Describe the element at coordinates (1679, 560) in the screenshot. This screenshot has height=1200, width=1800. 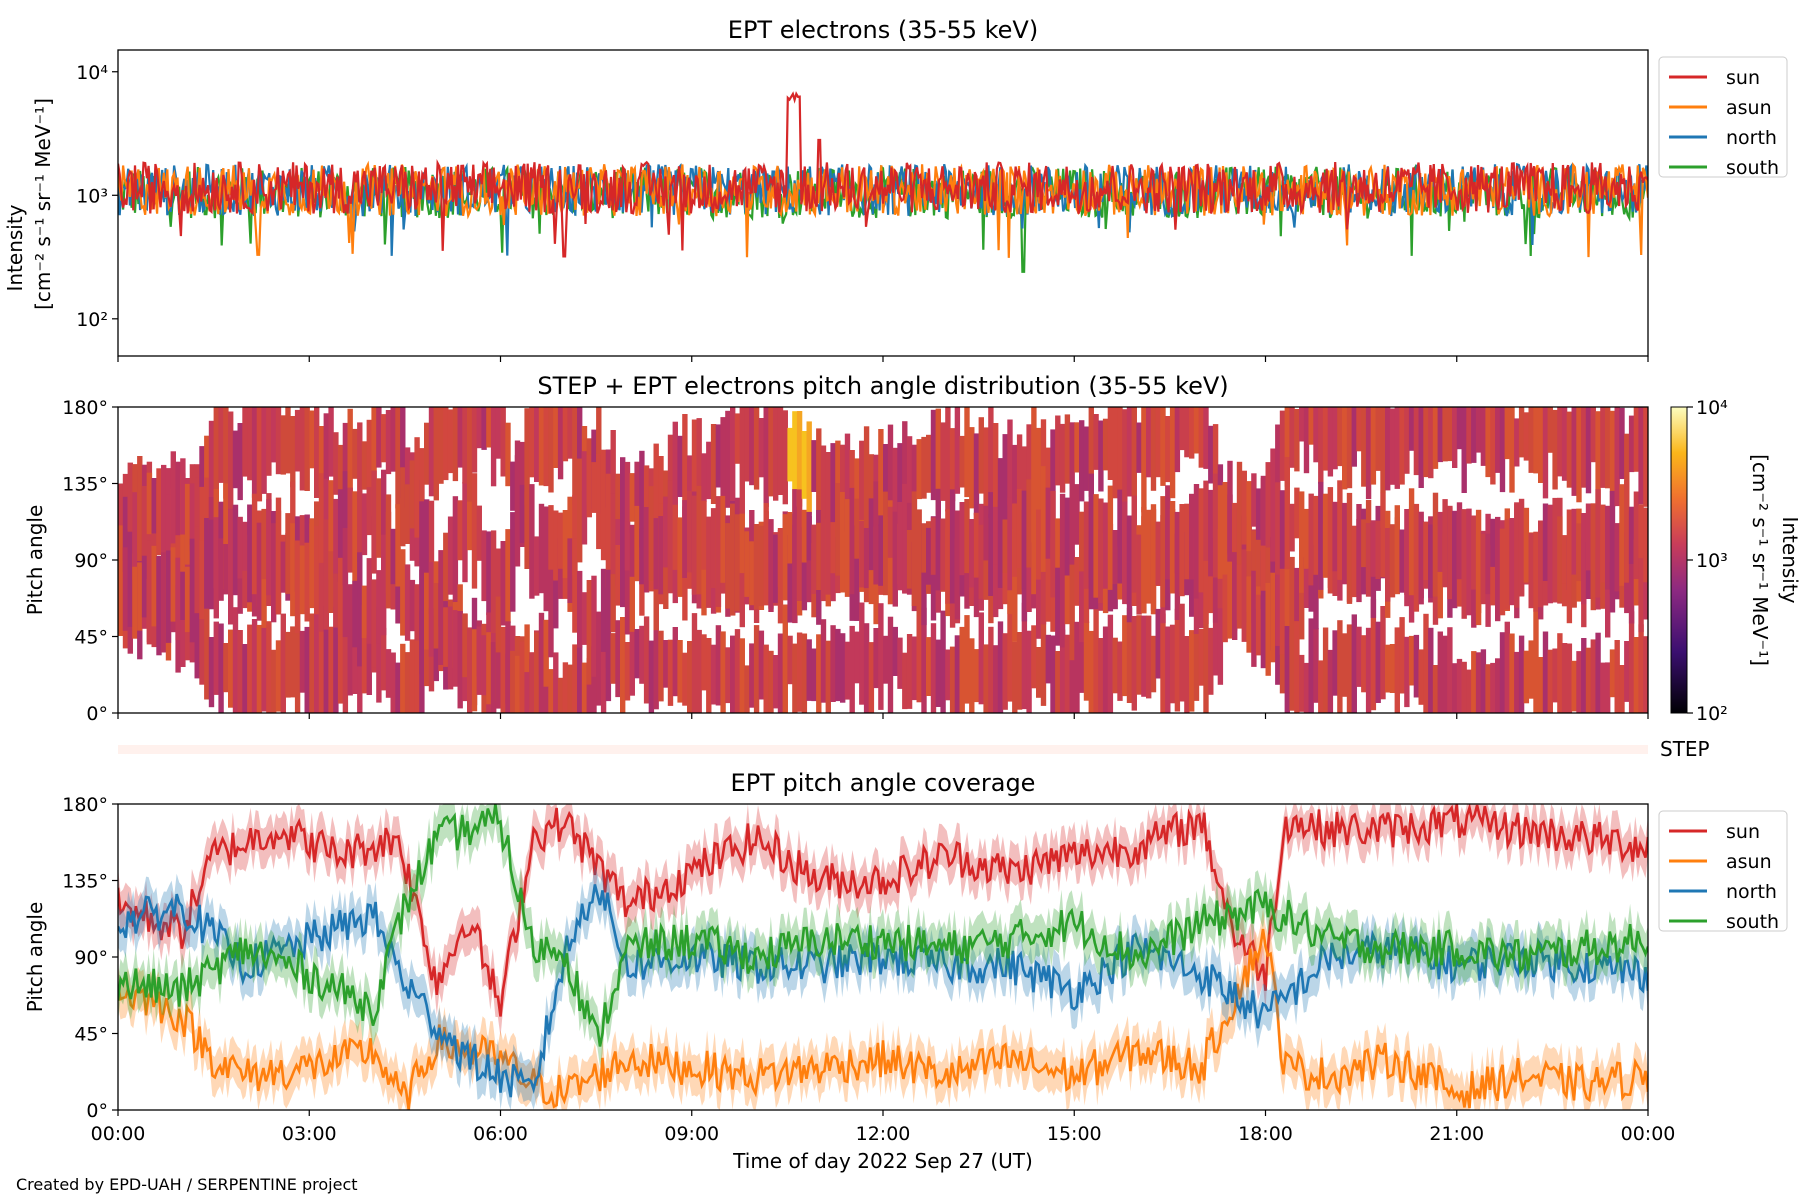
I see `colorbar` at that location.